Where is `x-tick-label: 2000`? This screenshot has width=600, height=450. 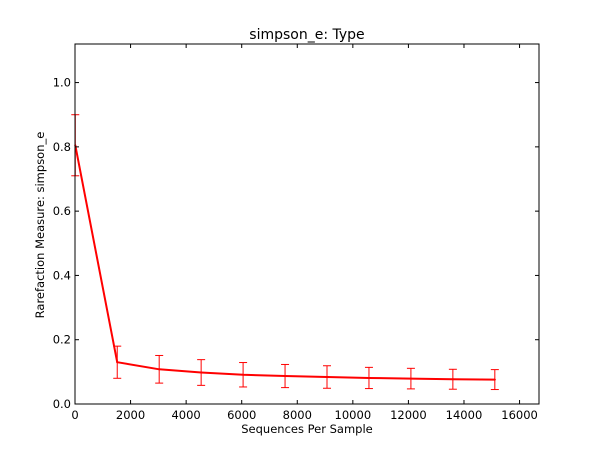
x-tick-label: 2000 is located at coordinates (130, 415).